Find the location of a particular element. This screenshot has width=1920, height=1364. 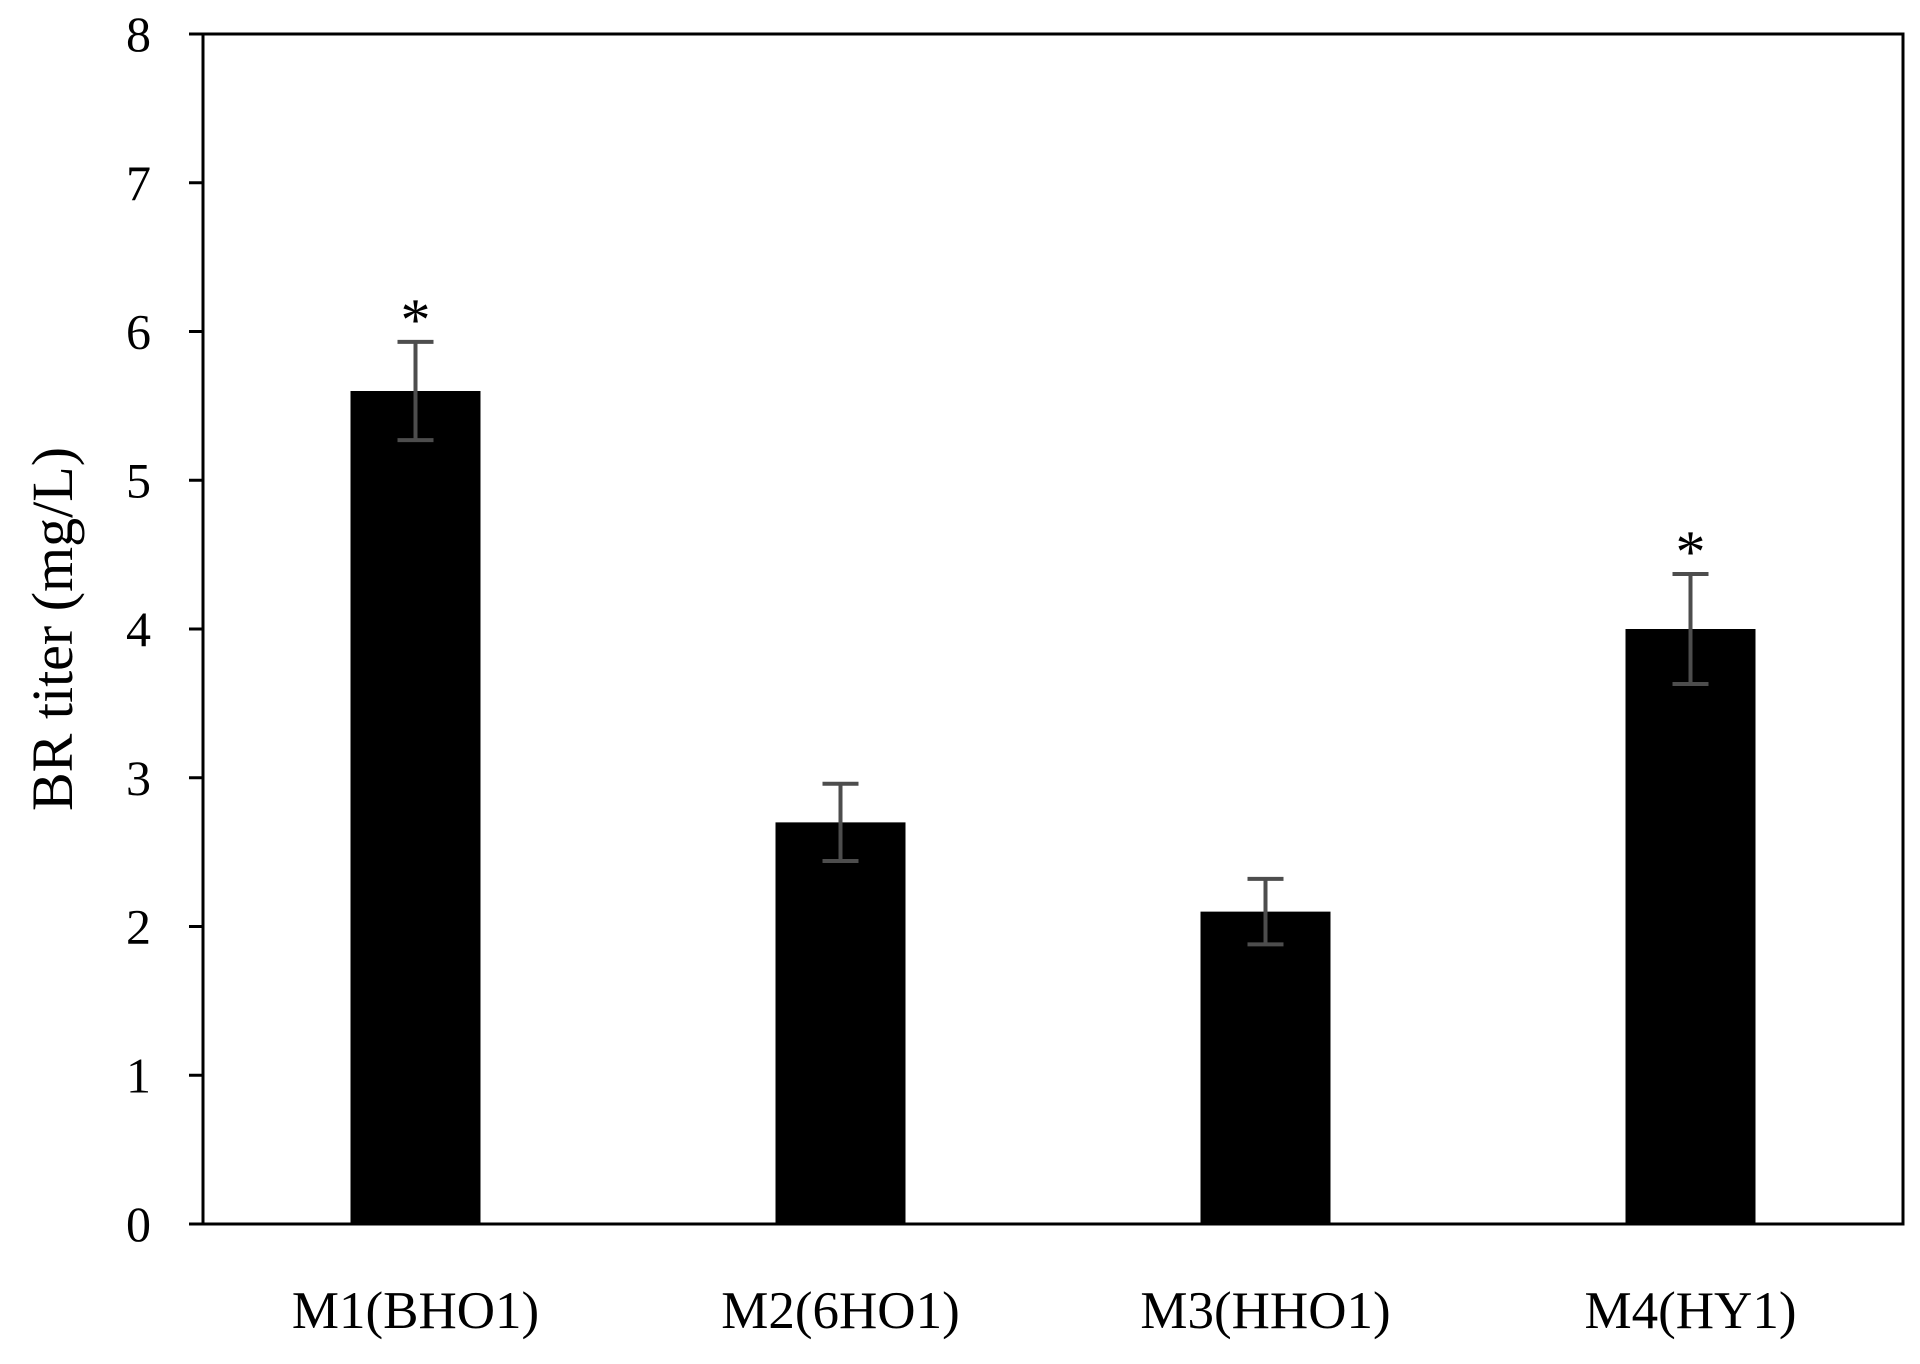

y-tick-label: 1 is located at coordinates (138, 1075).